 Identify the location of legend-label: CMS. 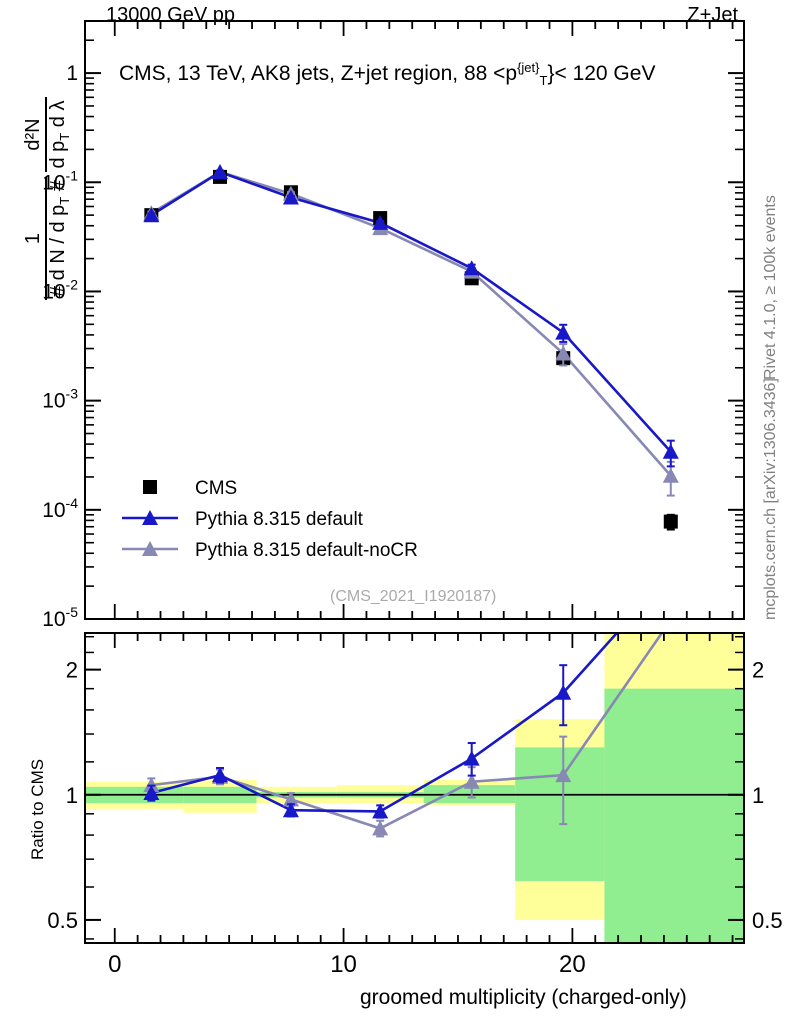
(216, 488).